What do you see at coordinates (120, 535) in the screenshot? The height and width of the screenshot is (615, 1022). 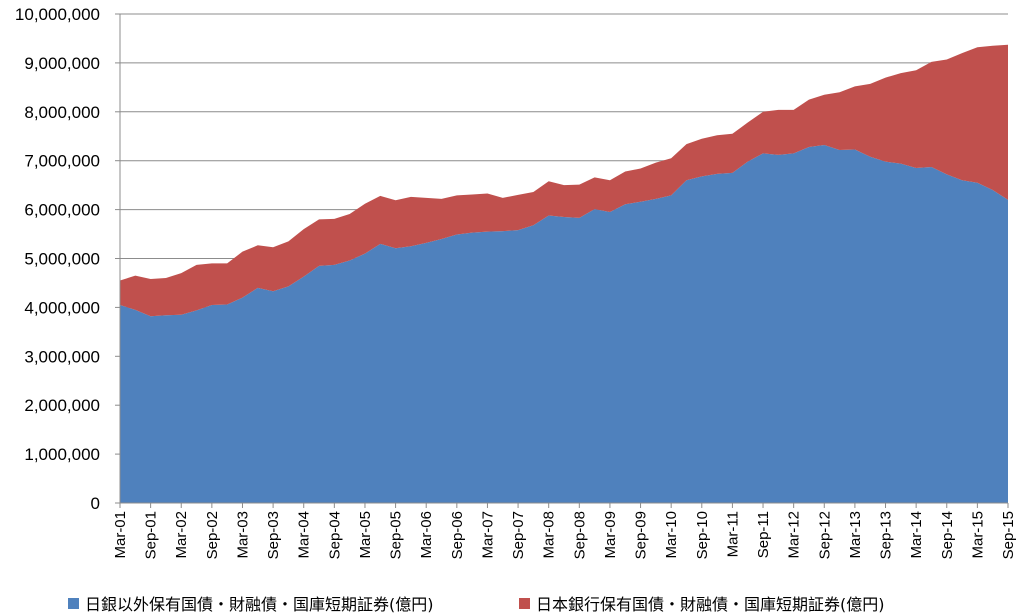 I see `x-tick-label: Mar-01` at bounding box center [120, 535].